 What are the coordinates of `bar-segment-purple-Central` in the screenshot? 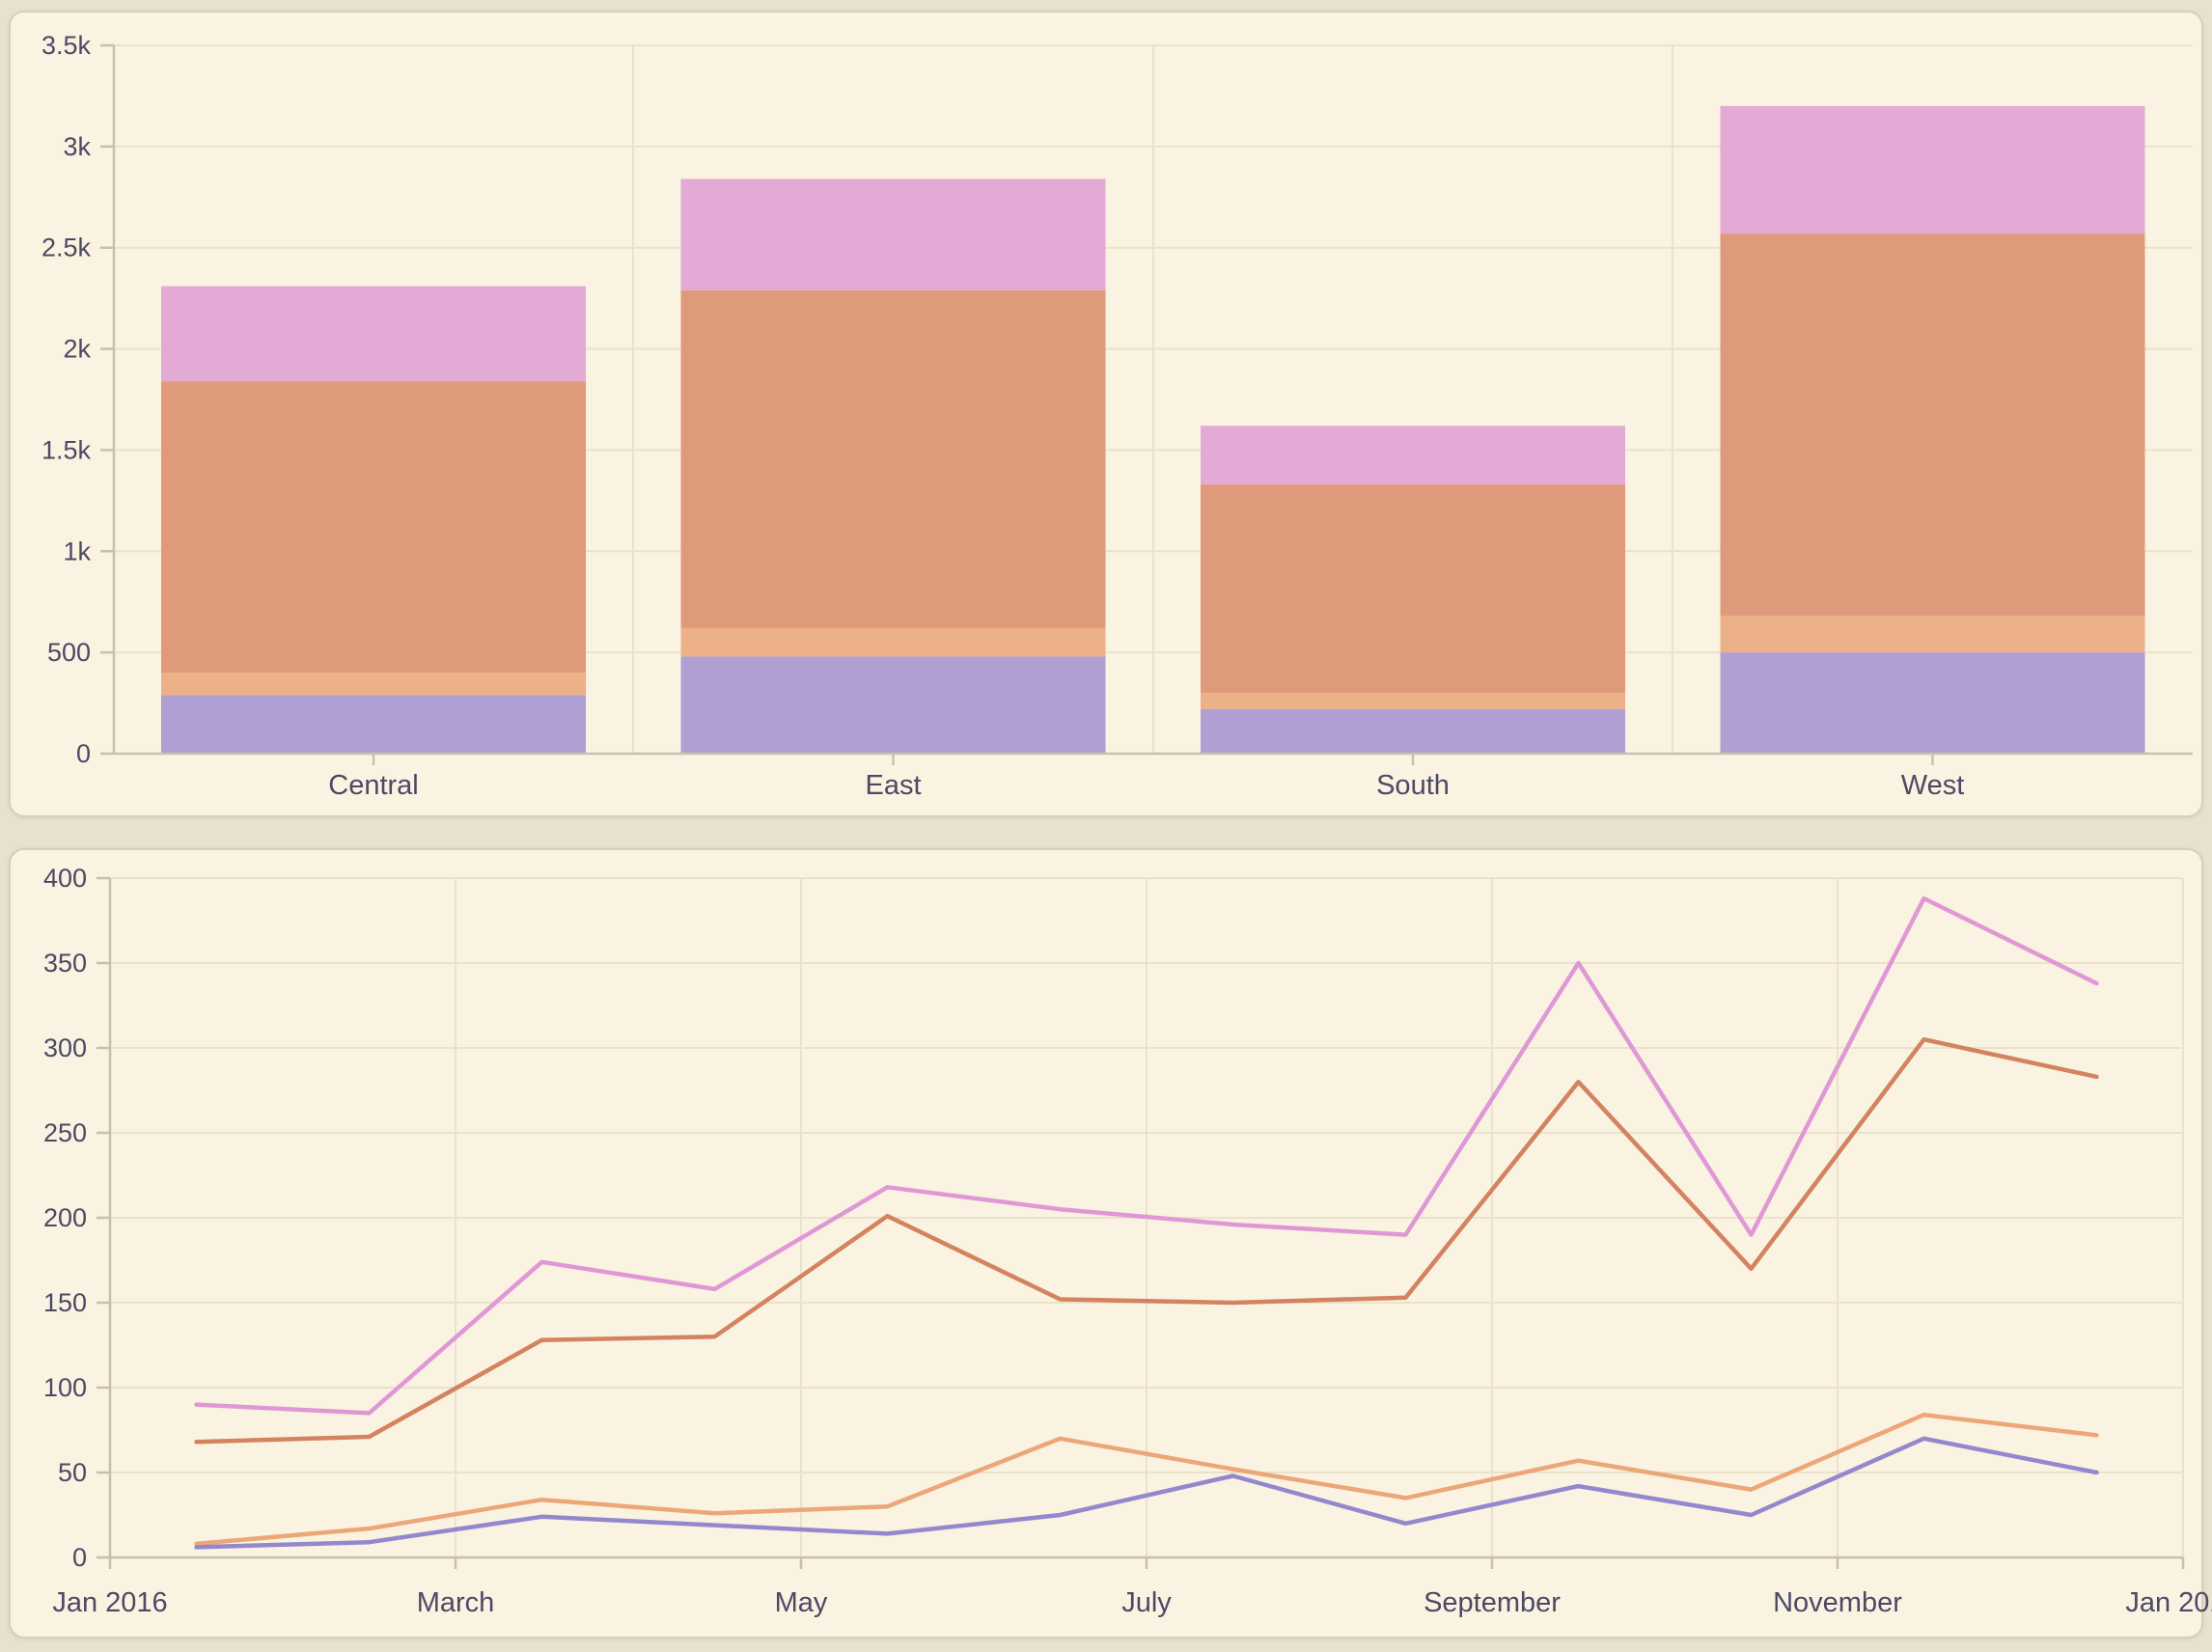 It's located at (373, 724).